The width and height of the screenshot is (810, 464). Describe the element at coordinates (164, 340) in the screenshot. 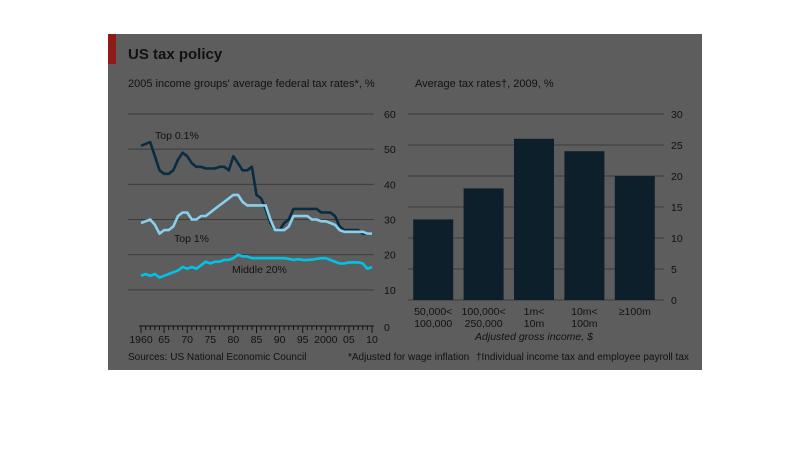

I see `left-xtick-label: 65` at that location.